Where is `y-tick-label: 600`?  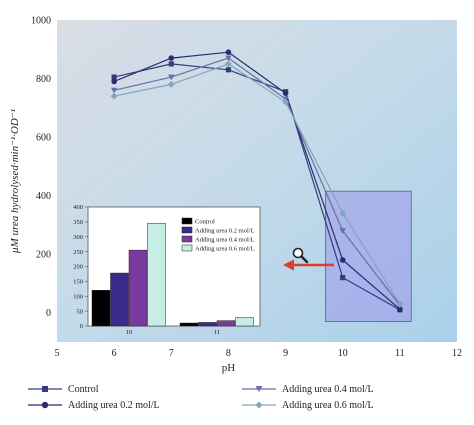
y-tick-label: 600 is located at coordinates (43, 138).